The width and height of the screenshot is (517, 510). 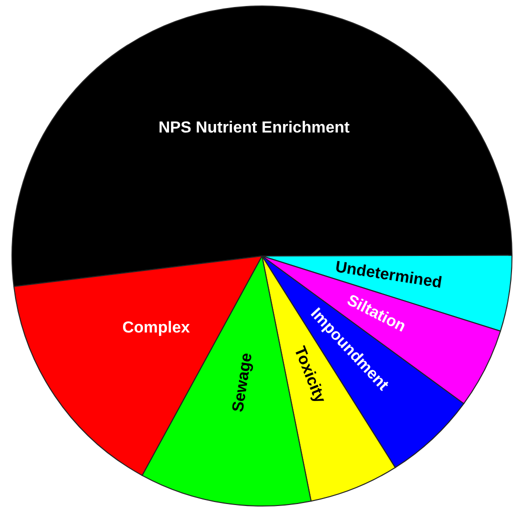 What do you see at coordinates (243, 383) in the screenshot?
I see `slice-label: Sewage` at bounding box center [243, 383].